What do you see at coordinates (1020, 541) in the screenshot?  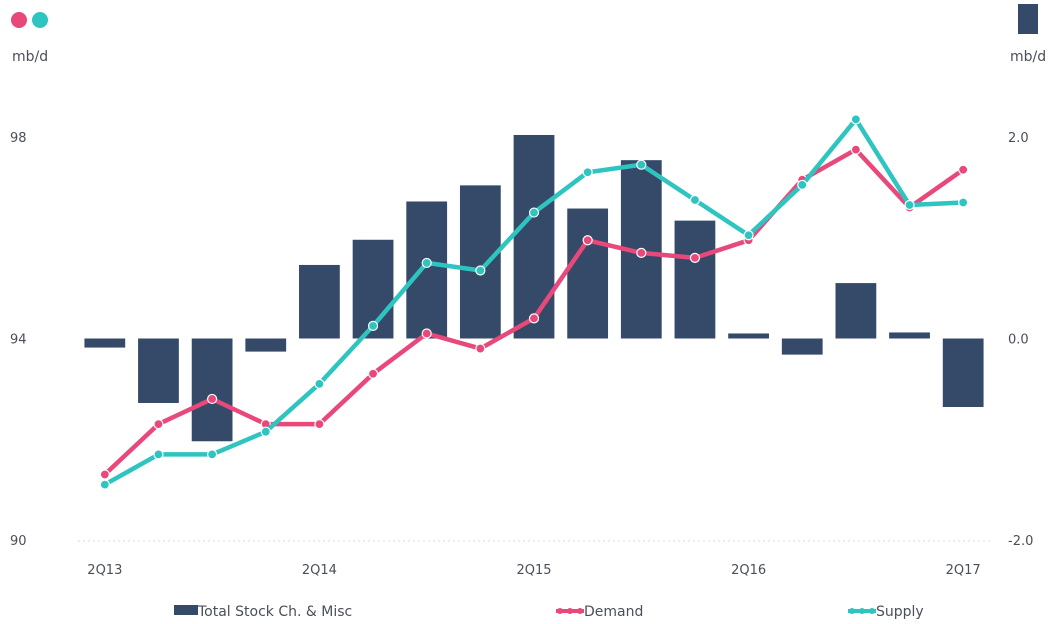 I see `right-tick-label: -2.0` at bounding box center [1020, 541].